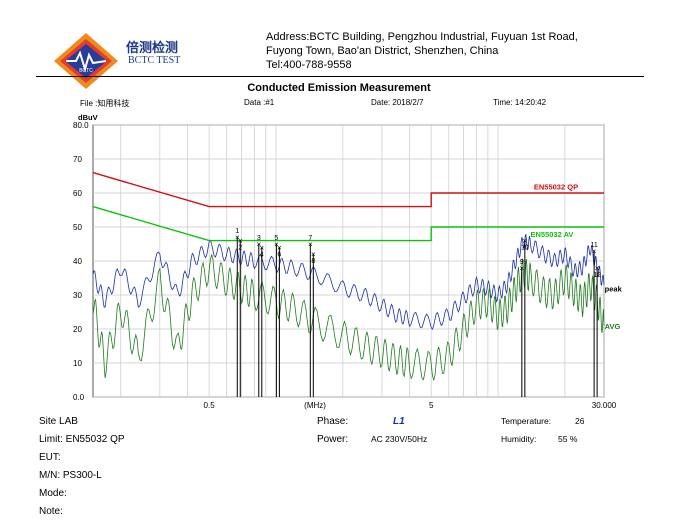 Image resolution: width=678 pixels, height=523 pixels. I want to click on temperature-label: Temperature:, so click(526, 421).